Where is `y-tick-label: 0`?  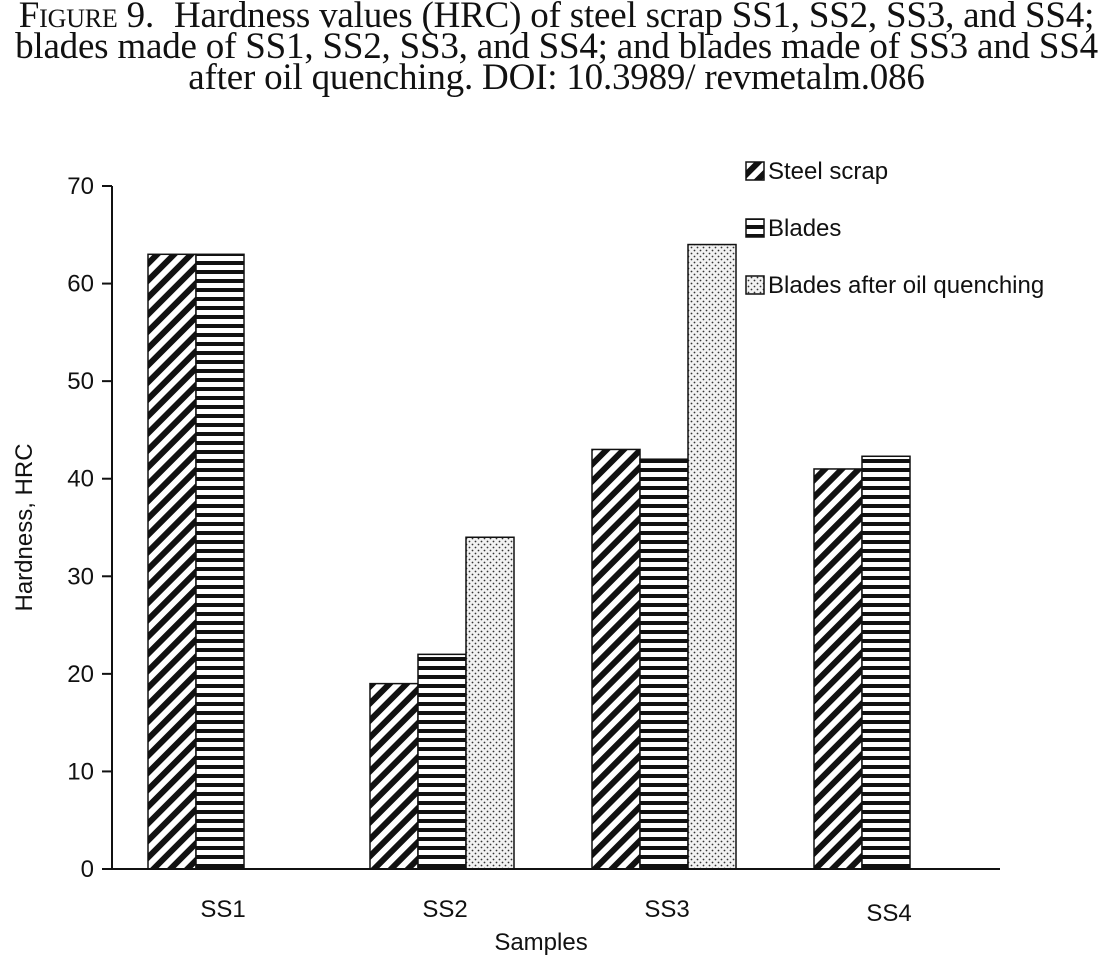
y-tick-label: 0 is located at coordinates (87, 869).